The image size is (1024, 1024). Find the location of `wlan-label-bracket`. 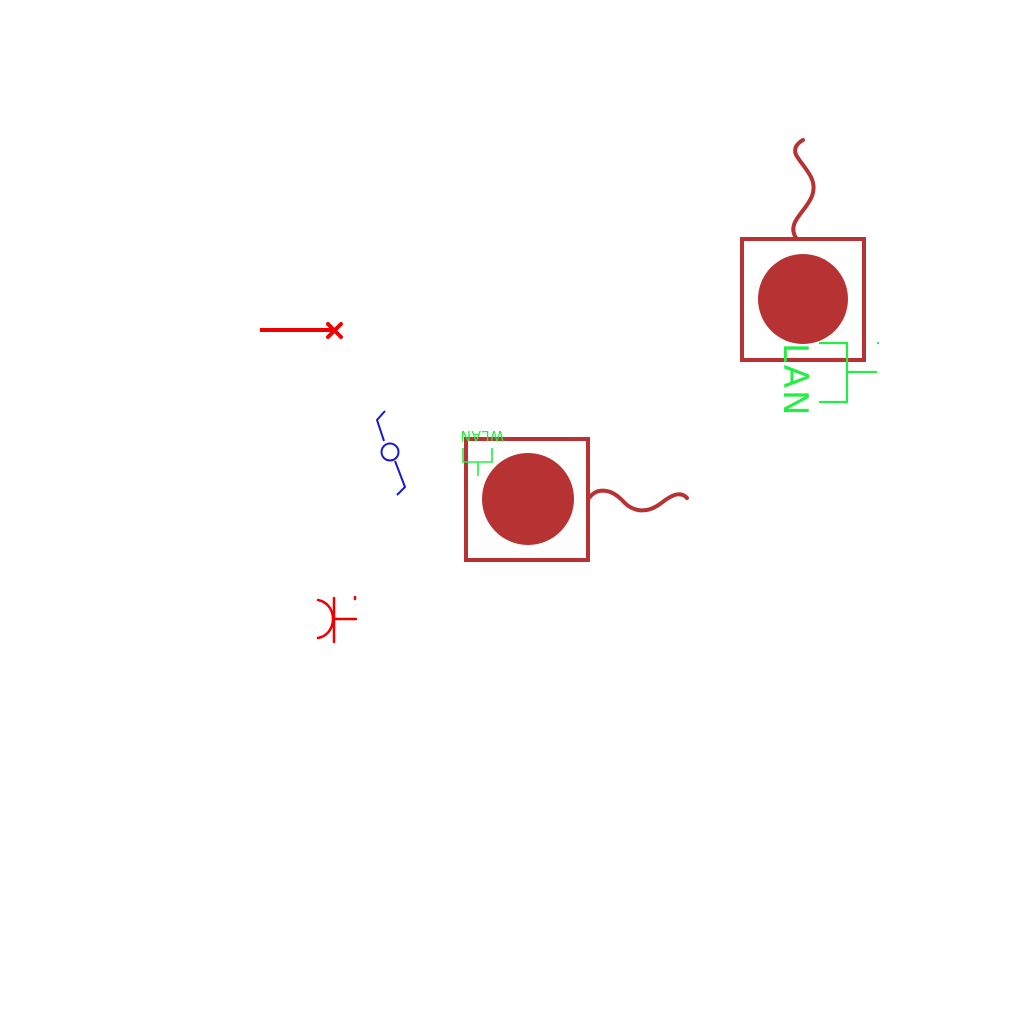

wlan-label-bracket is located at coordinates (477, 462).